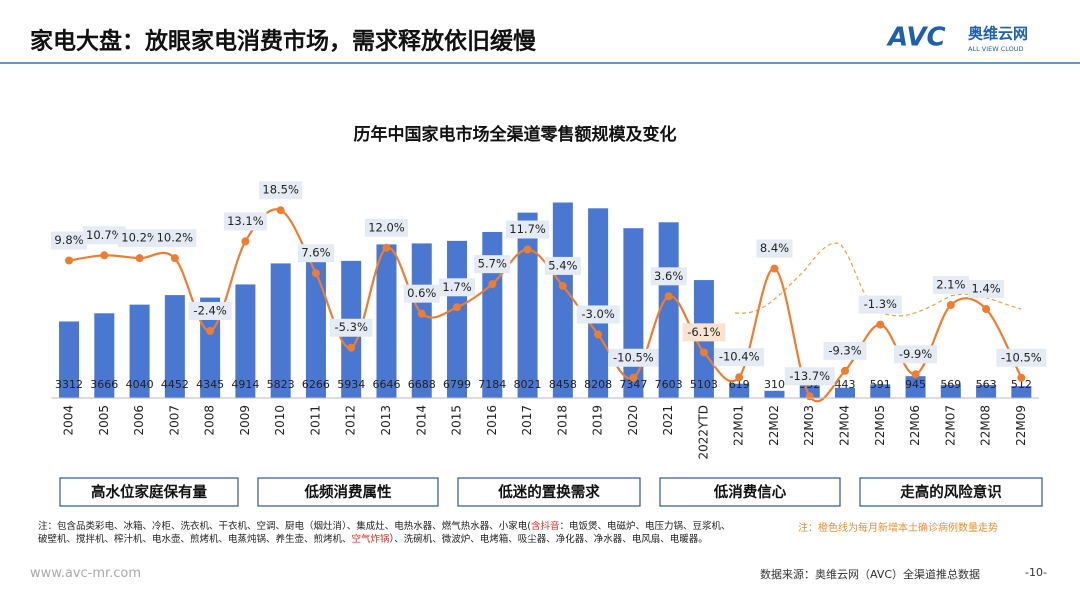 This screenshot has height=603, width=1080. Describe the element at coordinates (633, 420) in the screenshot. I see `x-tick-label: 2020` at that location.